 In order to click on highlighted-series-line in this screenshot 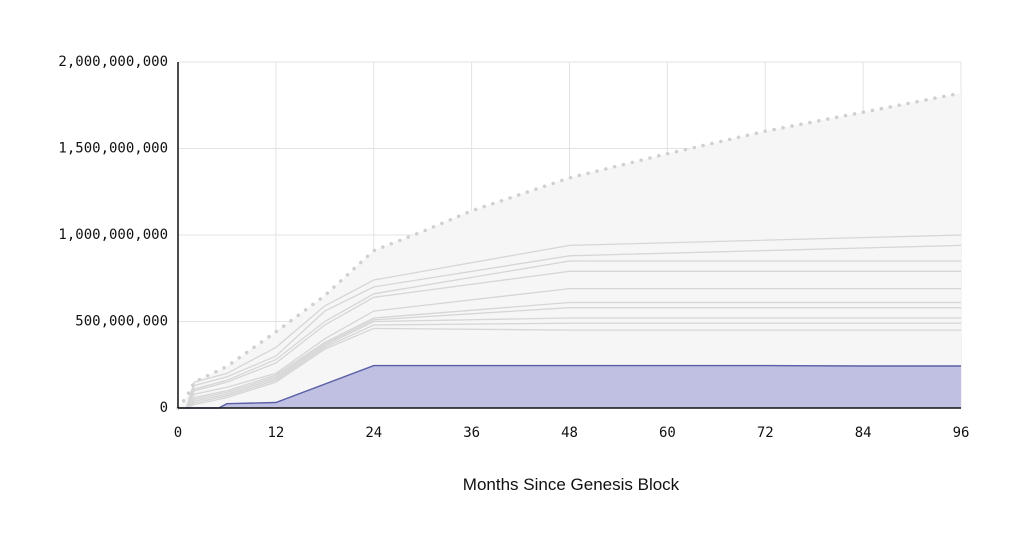, I will do `click(569, 386)`.